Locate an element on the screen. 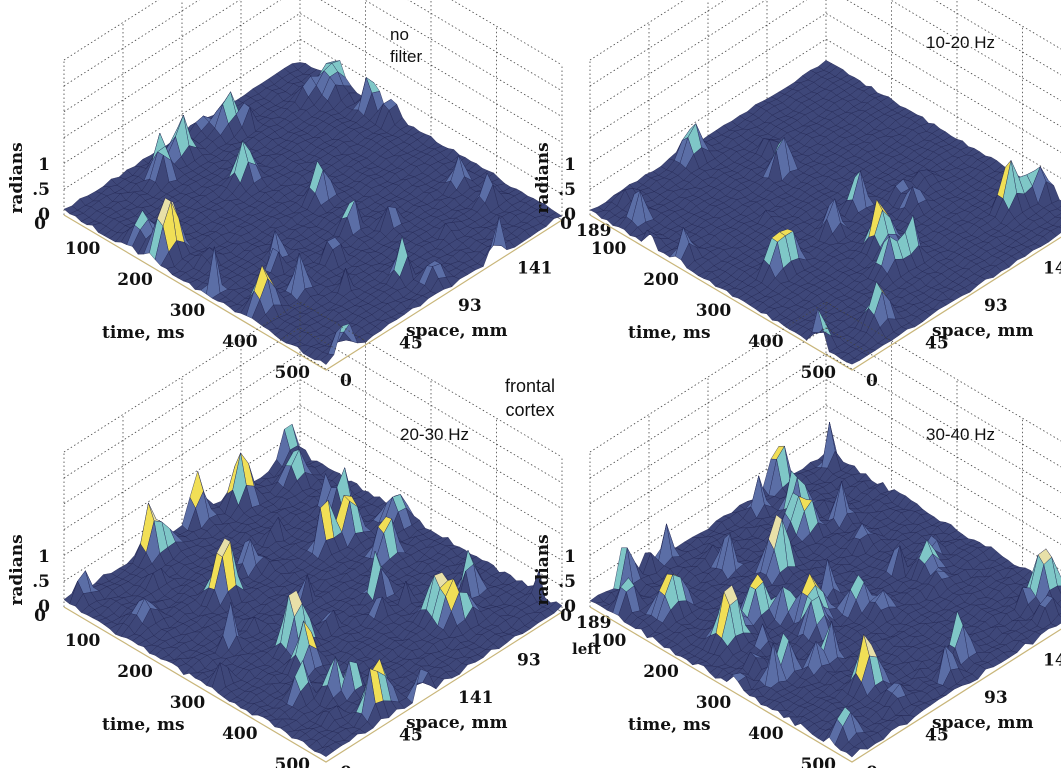 Image resolution: width=1061 pixels, height=768 pixels. panel-title: filter is located at coordinates (406, 56).